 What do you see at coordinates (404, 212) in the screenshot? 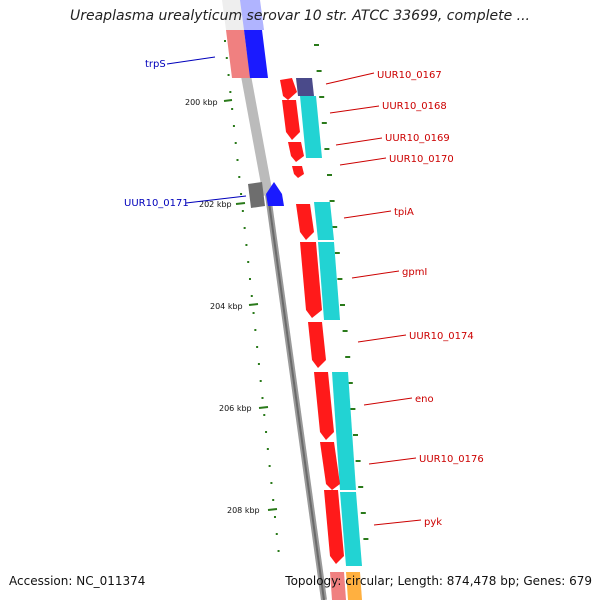
I see `label-tpiA: tpiA` at bounding box center [404, 212].